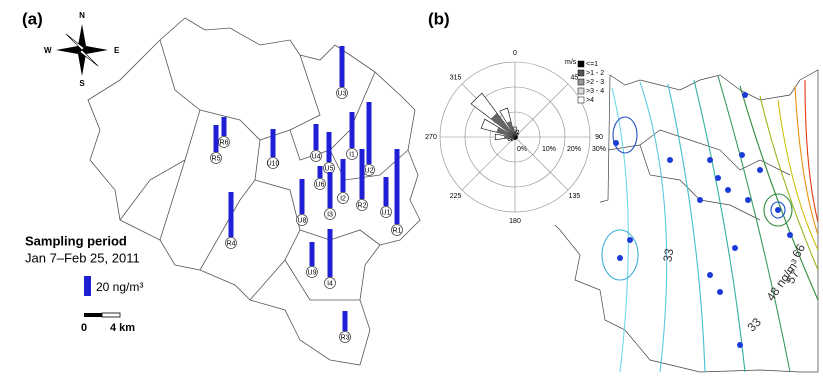 This screenshot has width=823, height=388. What do you see at coordinates (515, 53) in the screenshot?
I see `rose-angle-label: 0` at bounding box center [515, 53].